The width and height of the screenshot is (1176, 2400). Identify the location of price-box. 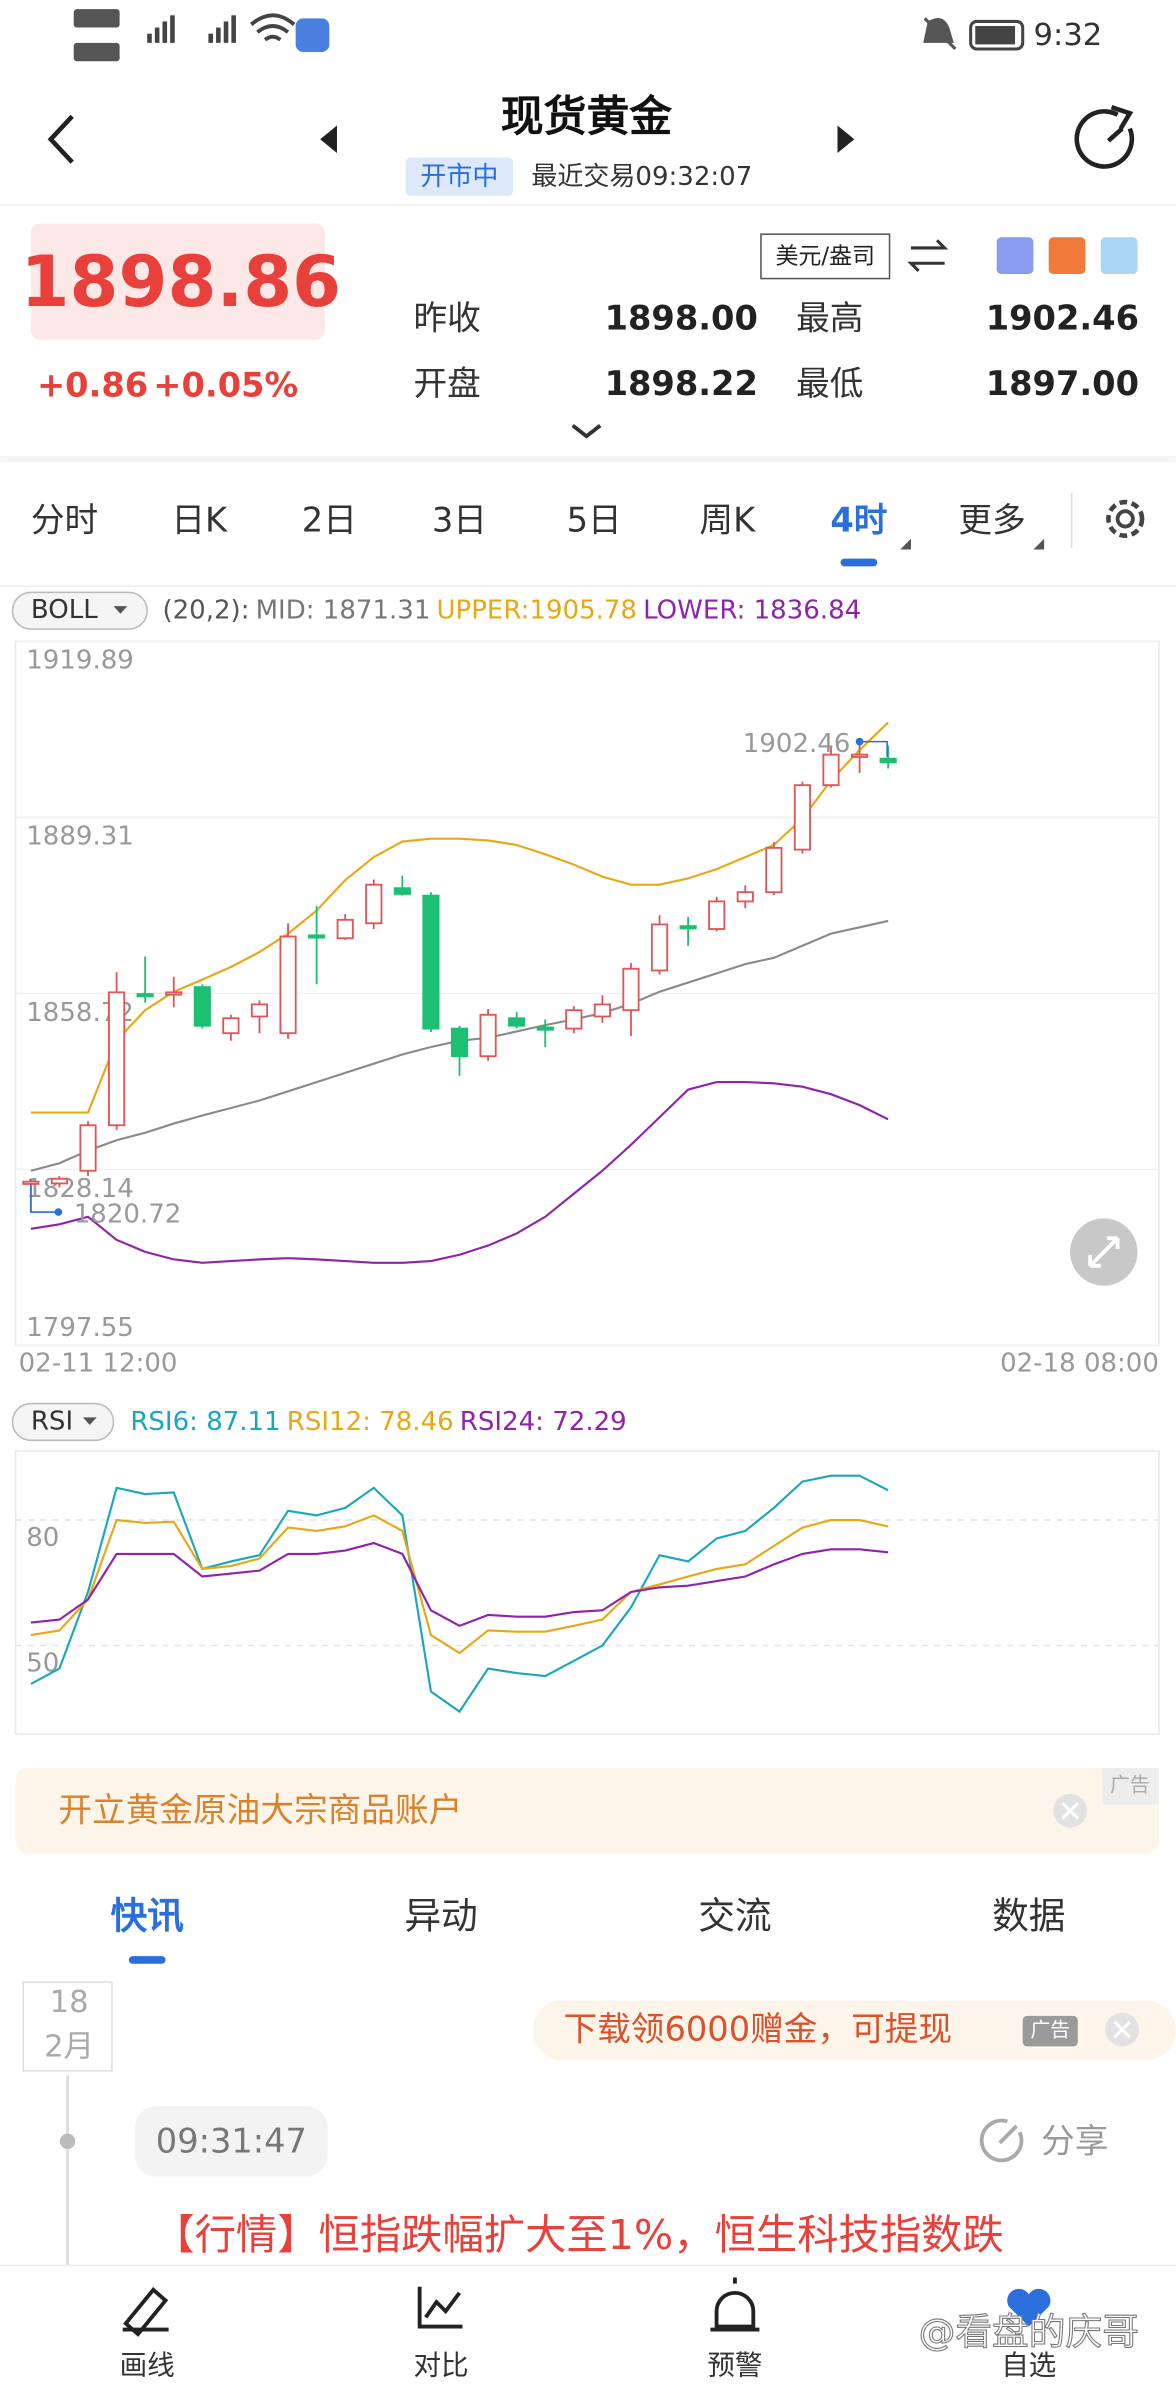
(177, 281).